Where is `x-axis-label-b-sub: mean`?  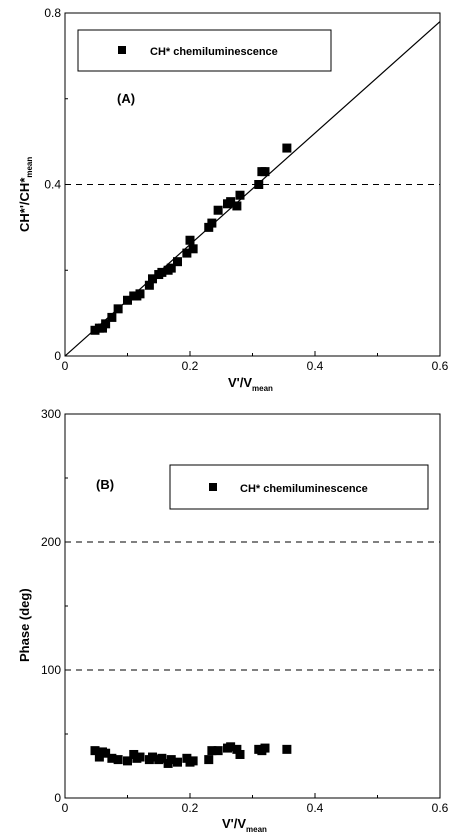 x-axis-label-b-sub: mean is located at coordinates (256, 829).